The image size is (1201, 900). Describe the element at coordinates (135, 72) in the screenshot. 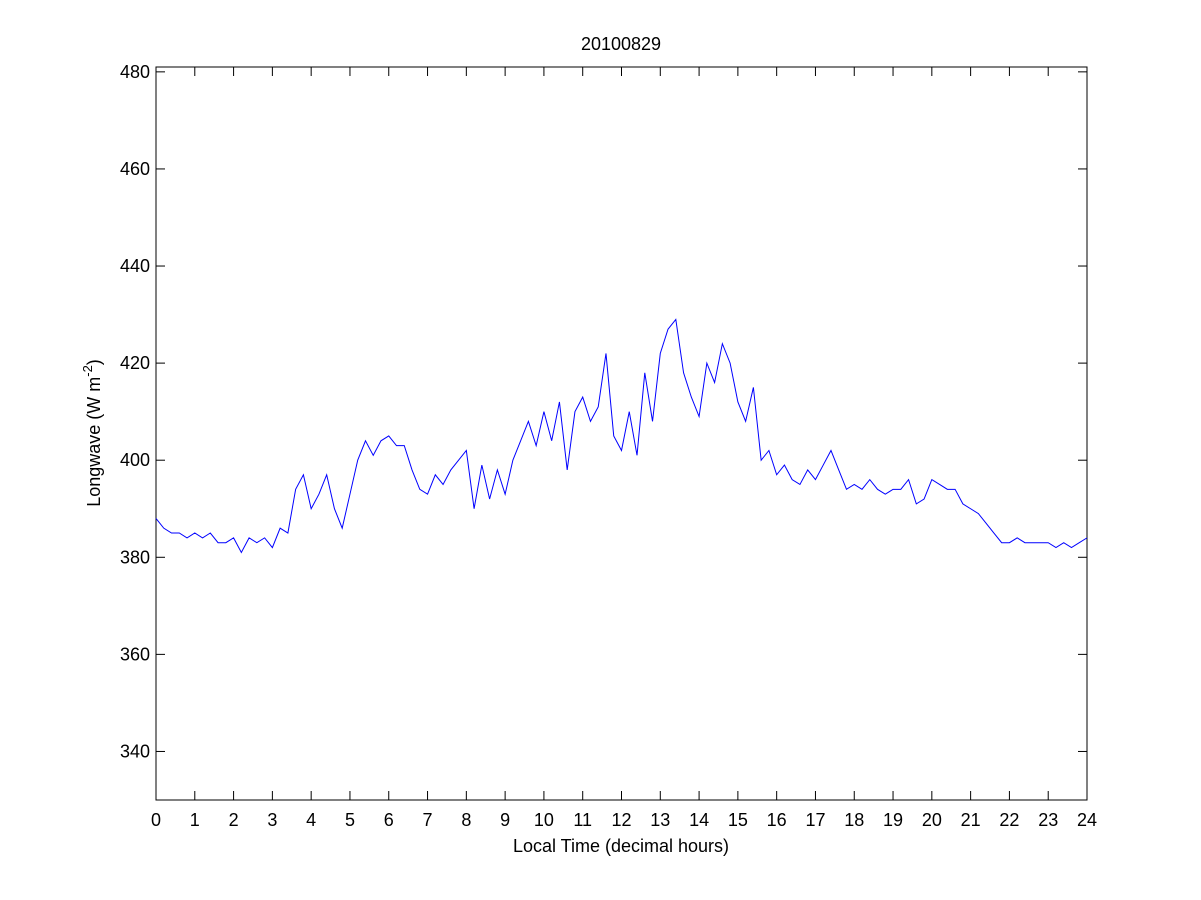

I see `y-tick-label: 480` at that location.